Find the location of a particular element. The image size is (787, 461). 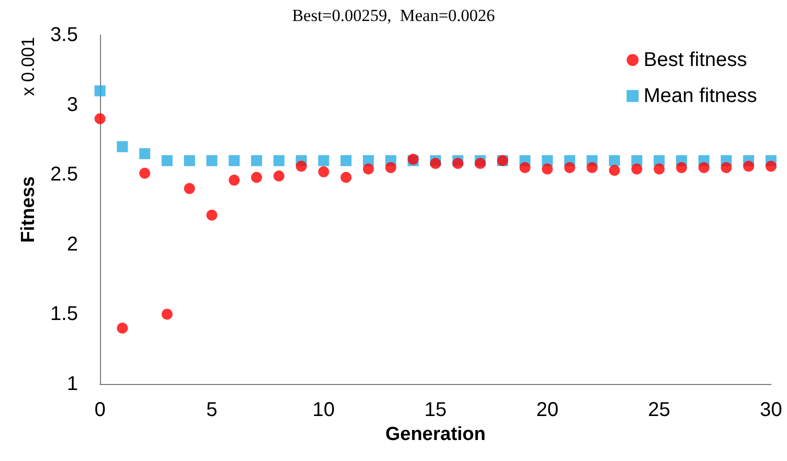

x-tick-label: 30 is located at coordinates (771, 410).